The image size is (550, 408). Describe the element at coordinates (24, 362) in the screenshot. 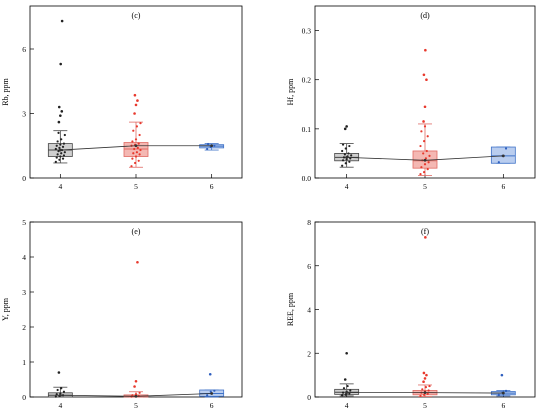

I see `y-tick-label: 1` at that location.